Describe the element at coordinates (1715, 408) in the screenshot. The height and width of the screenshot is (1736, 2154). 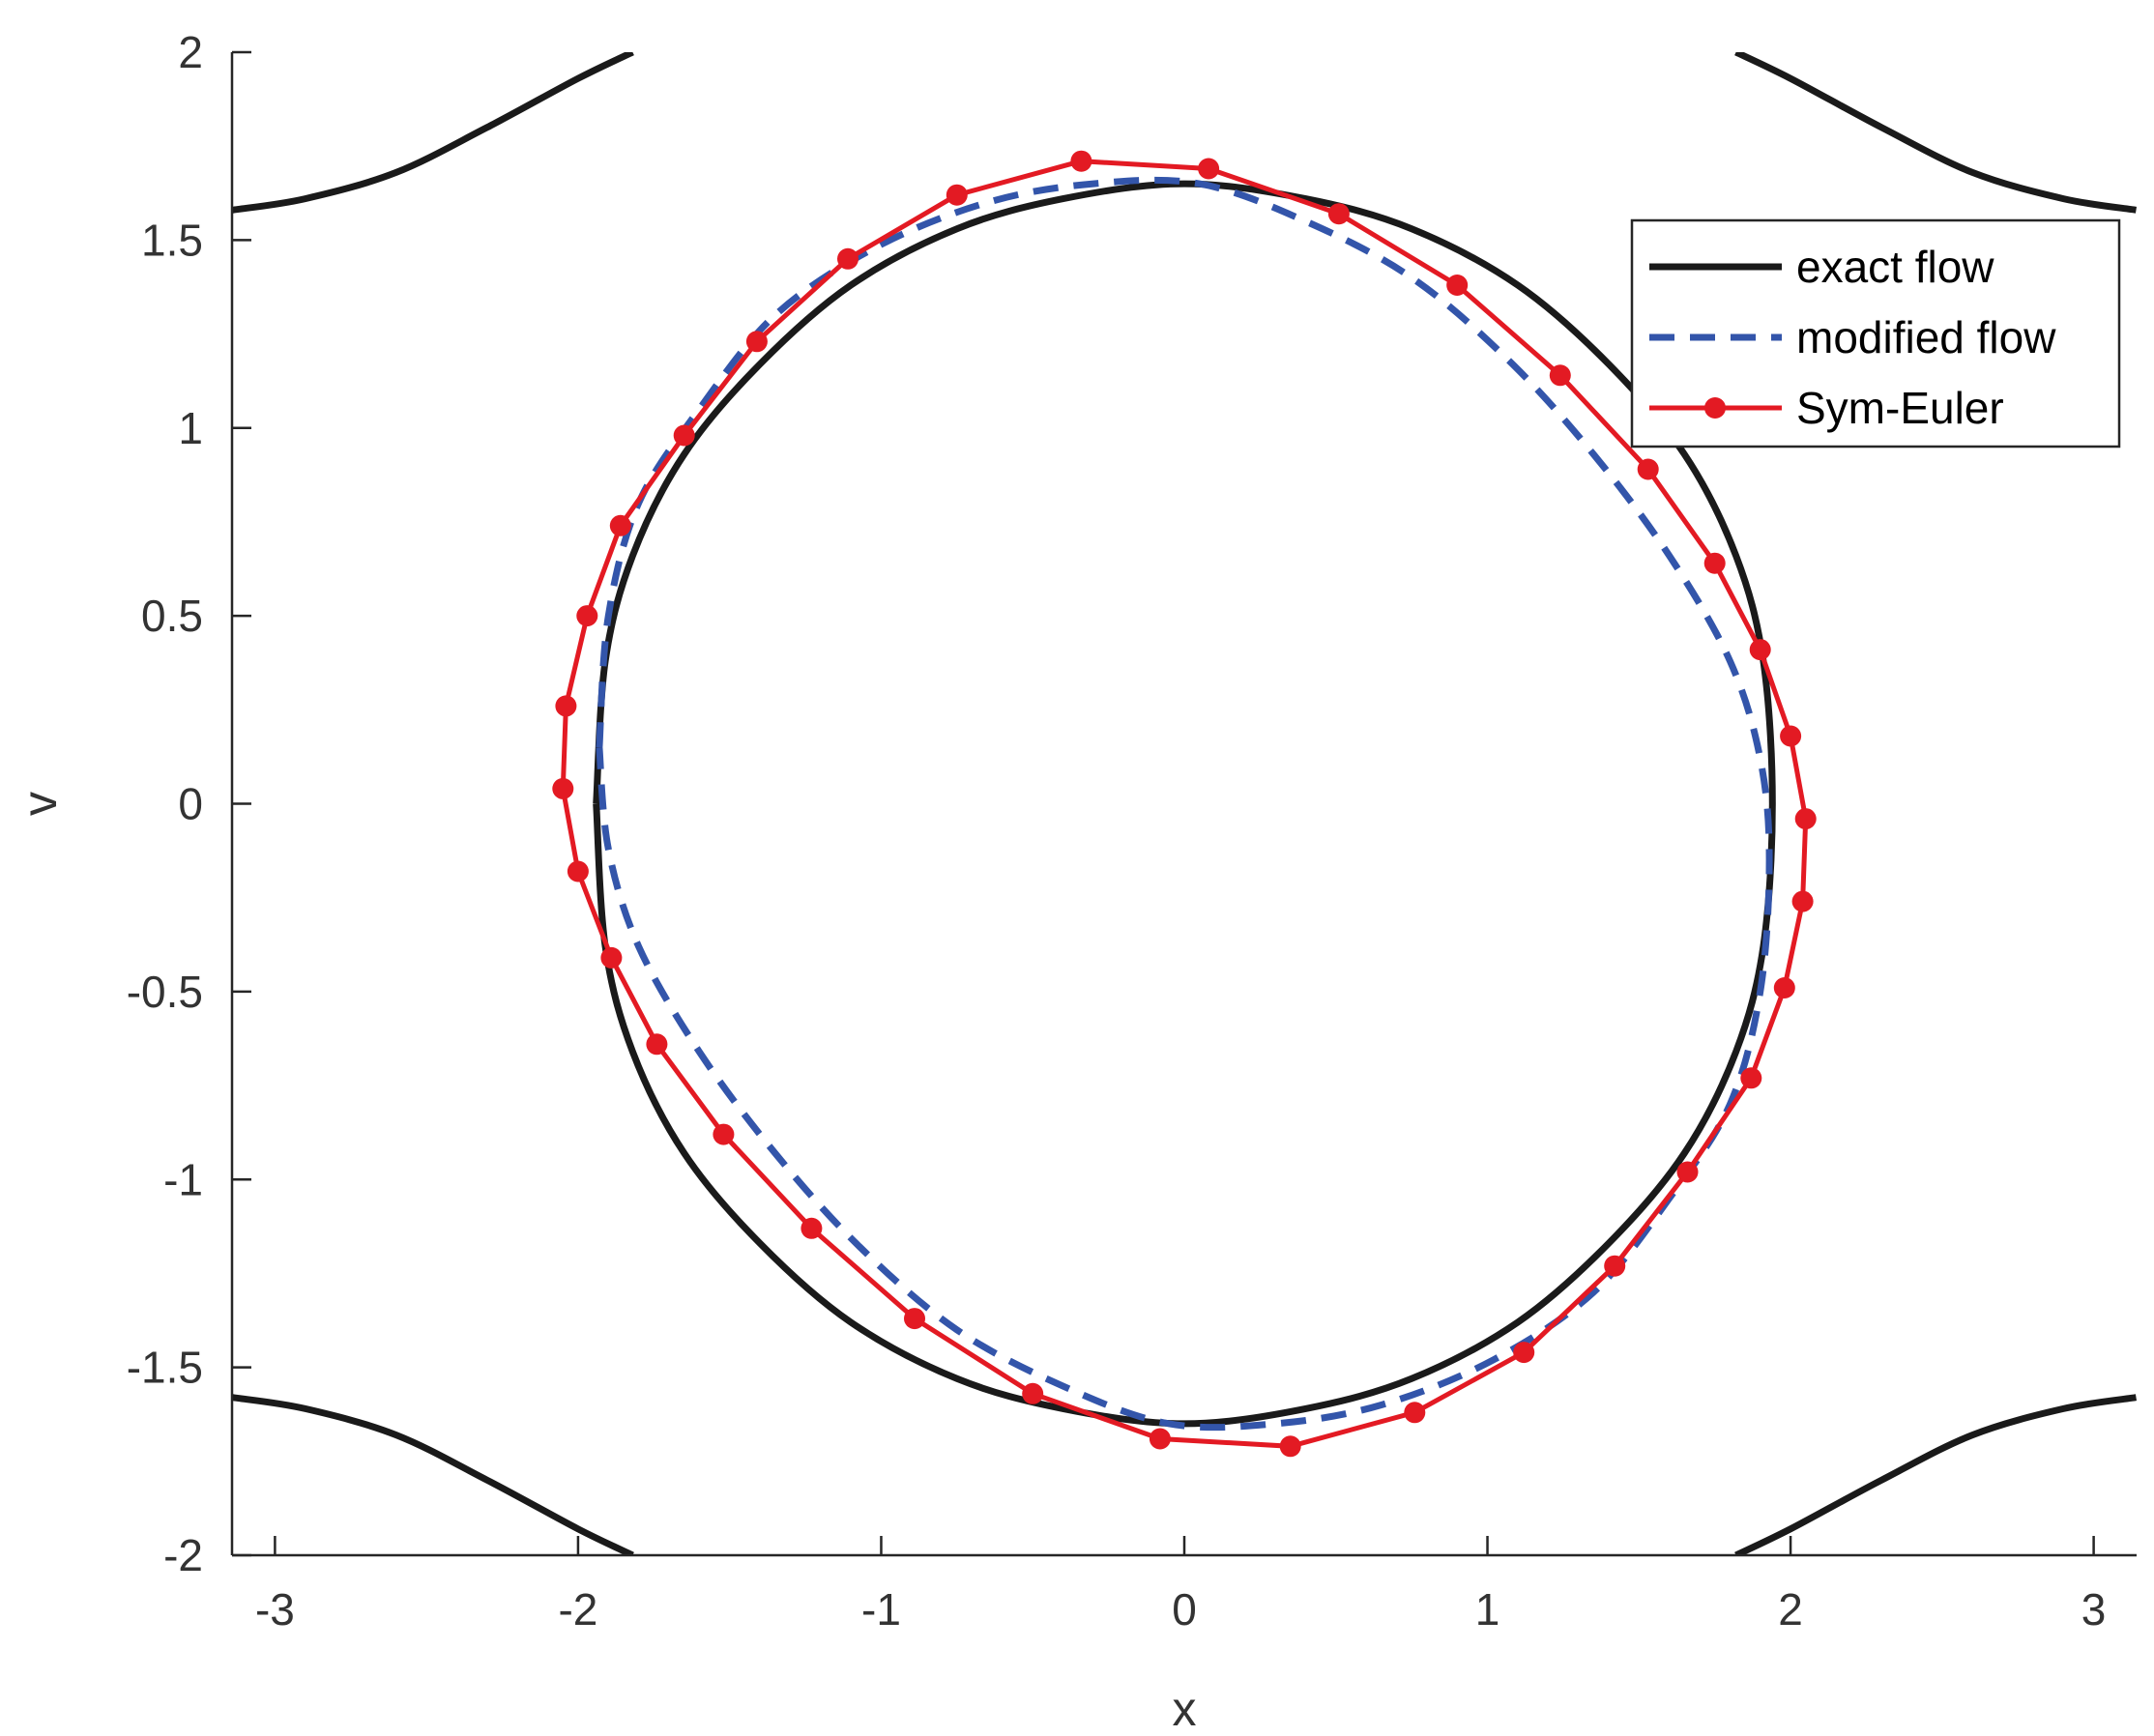
I see `legend-marker` at that location.